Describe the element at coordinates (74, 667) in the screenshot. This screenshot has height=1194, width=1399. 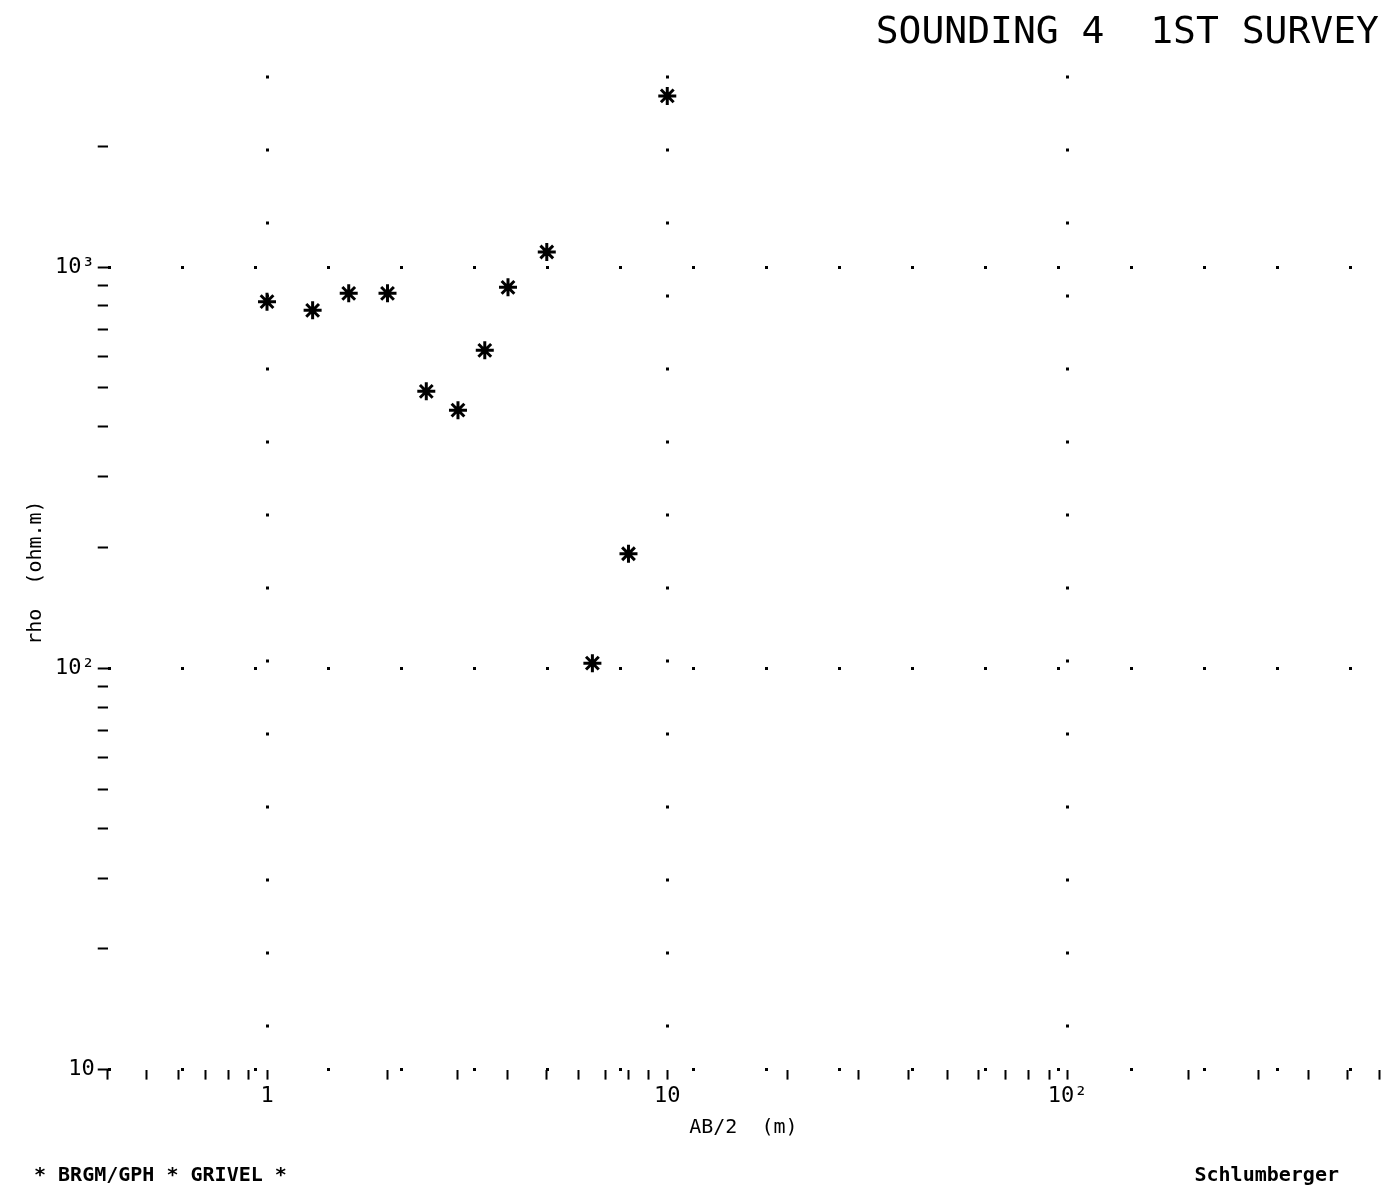
I see `y-tick-label: 10²` at that location.